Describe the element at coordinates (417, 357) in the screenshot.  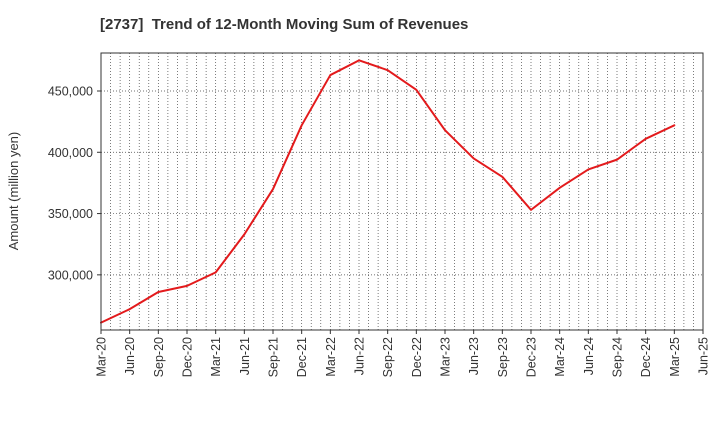
I see `x-tick-label: Dec-22` at that location.